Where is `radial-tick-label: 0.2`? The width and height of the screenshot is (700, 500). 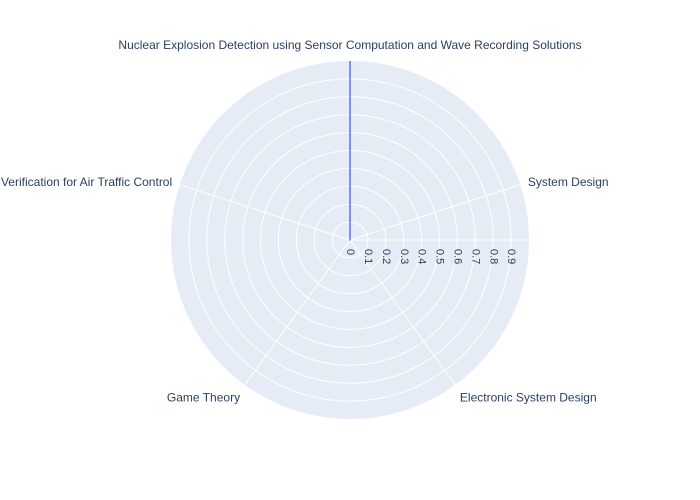
radial-tick-label: 0.2 is located at coordinates (386, 256).